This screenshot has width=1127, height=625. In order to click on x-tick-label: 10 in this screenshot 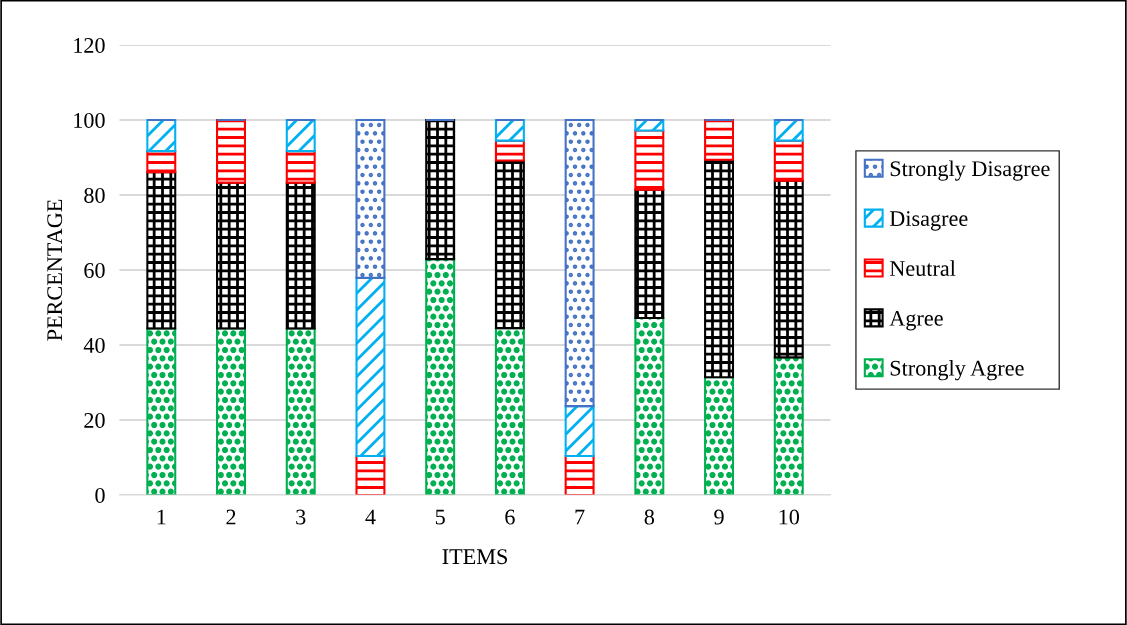, I will do `click(789, 517)`.